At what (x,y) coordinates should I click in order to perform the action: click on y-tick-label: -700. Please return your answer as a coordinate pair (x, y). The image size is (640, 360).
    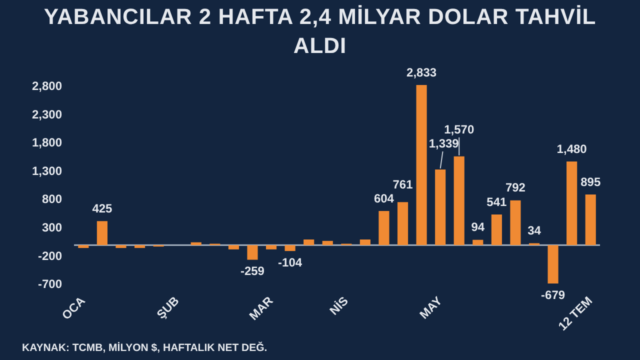
    Looking at the image, I should click on (50, 284).